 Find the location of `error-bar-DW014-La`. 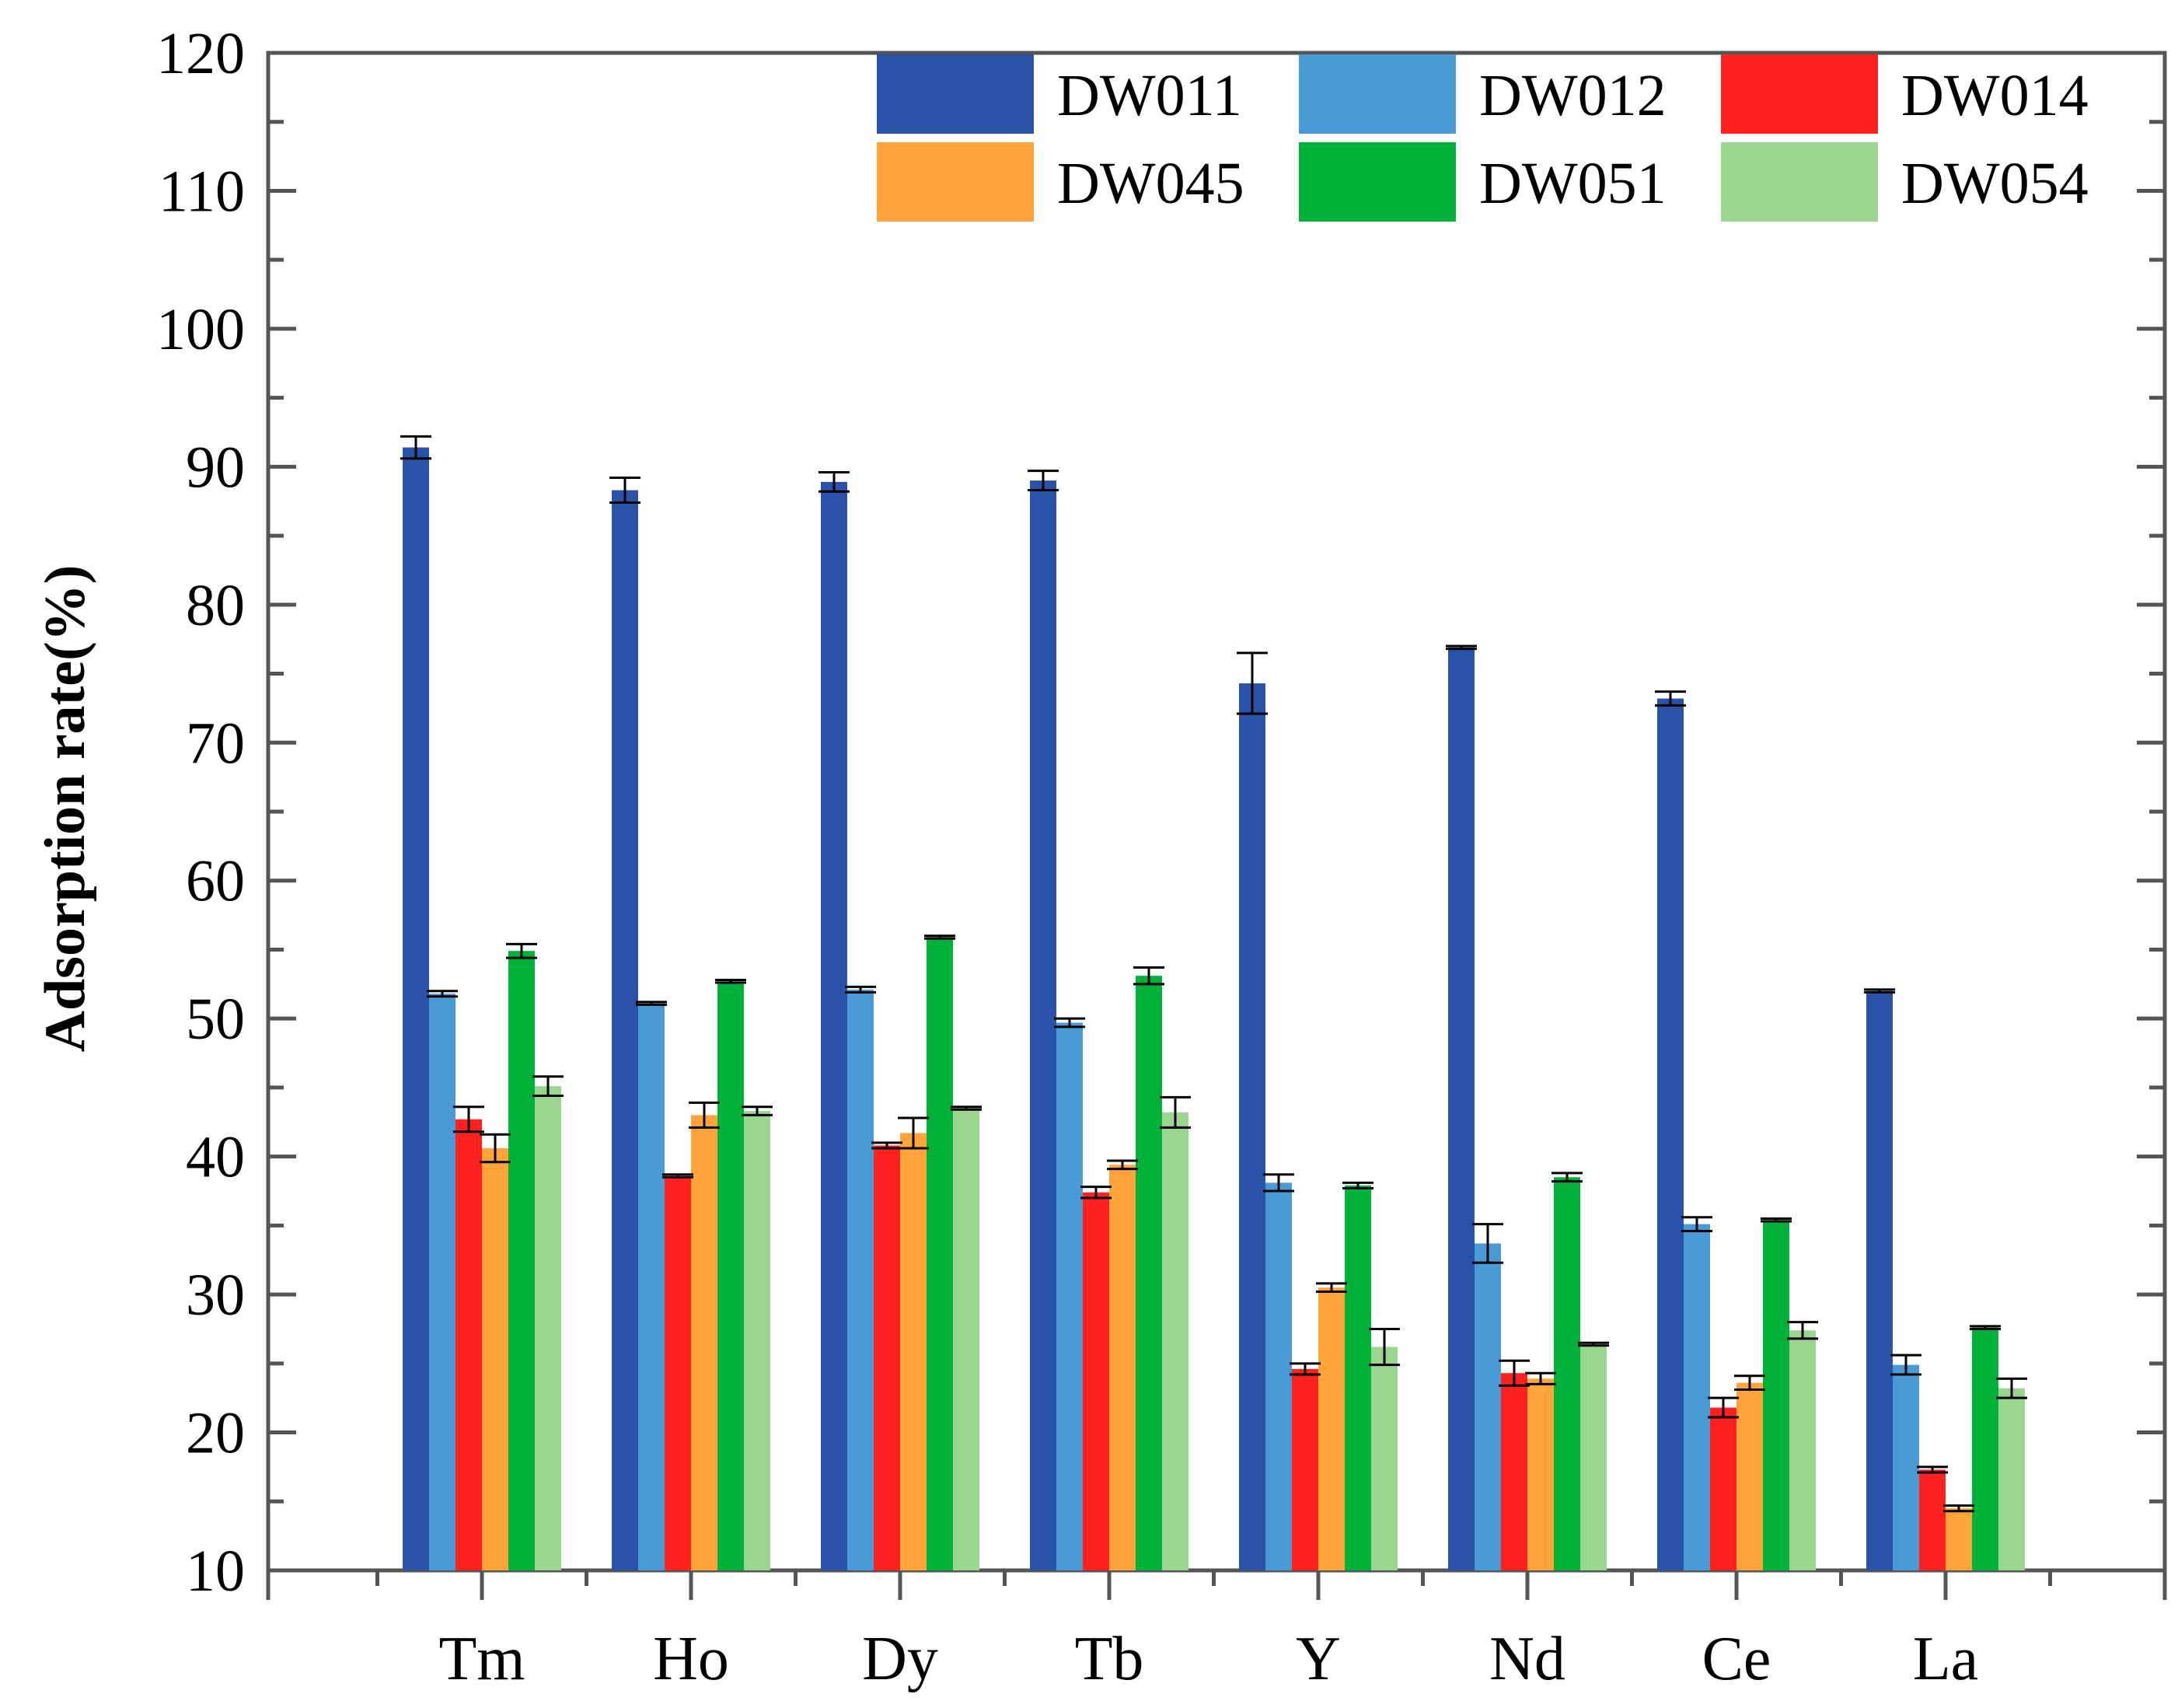

error-bar-DW014-La is located at coordinates (1932, 1469).